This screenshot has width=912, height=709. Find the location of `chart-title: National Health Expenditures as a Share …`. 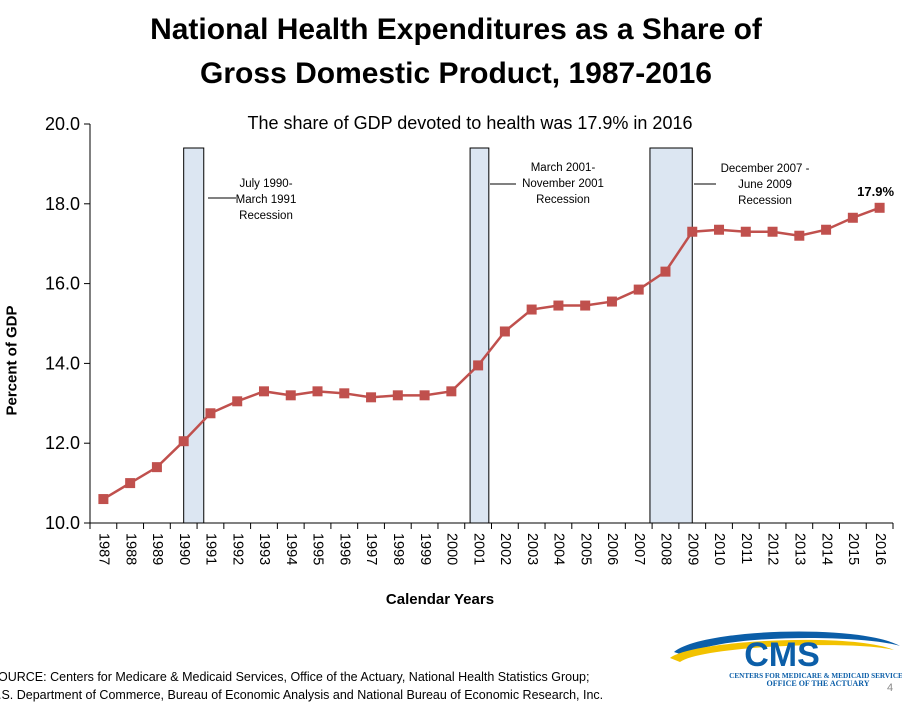

chart-title: National Health Expenditures as a Share … is located at coordinates (456, 52).